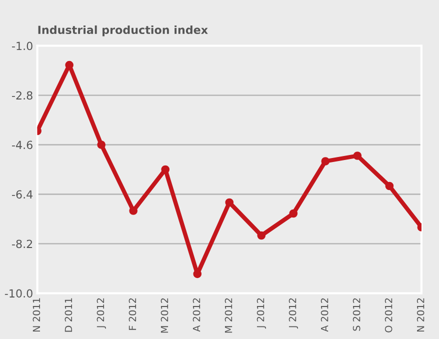 This screenshot has height=339, width=439. What do you see at coordinates (388, 315) in the screenshot?
I see `x-tick-label: O 2012` at bounding box center [388, 315].